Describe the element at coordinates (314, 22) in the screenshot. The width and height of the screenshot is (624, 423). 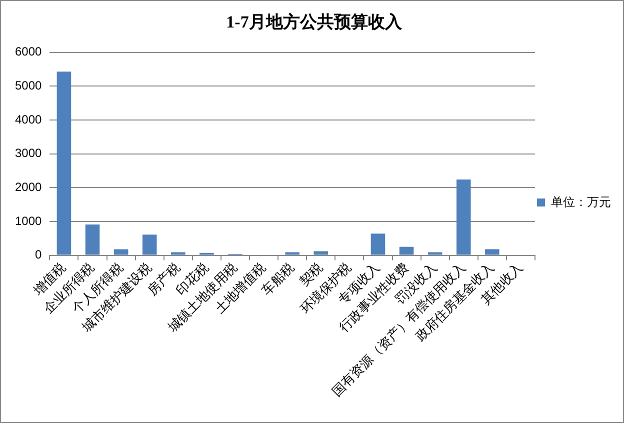
I see `chart-title: 1-7月地方公共预算收入` at that location.